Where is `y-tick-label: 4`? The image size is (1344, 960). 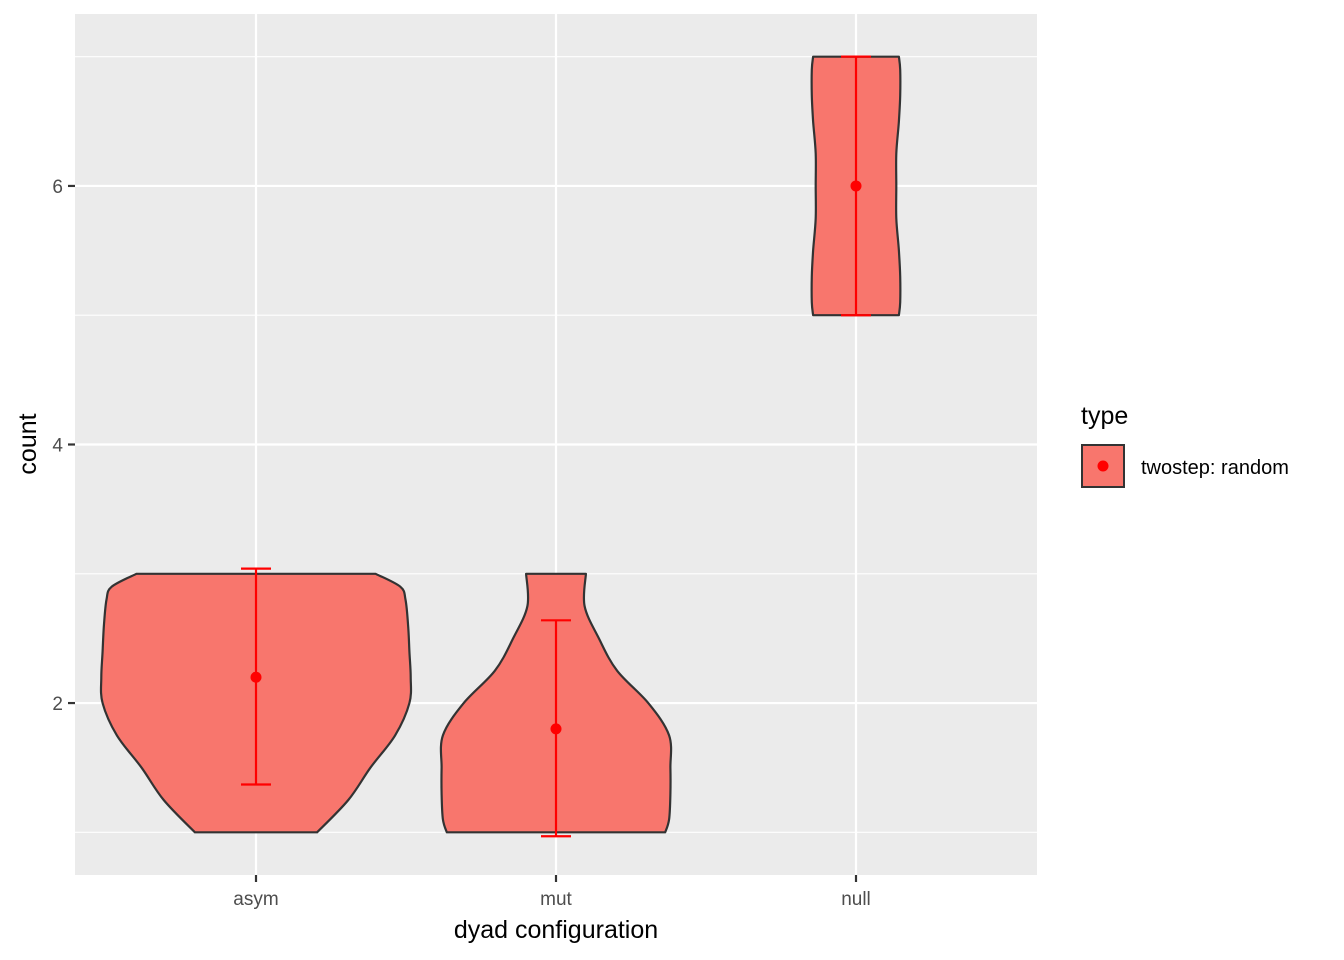
y-tick-label: 4 is located at coordinates (57, 446).